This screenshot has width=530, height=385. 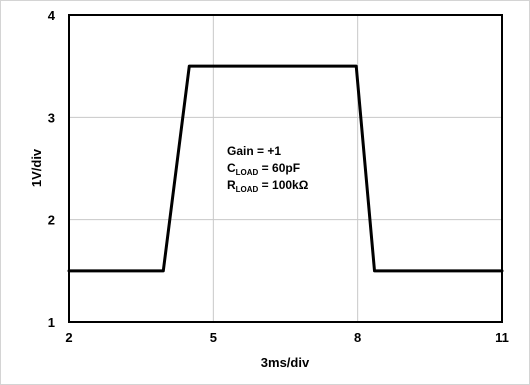 What do you see at coordinates (51, 220) in the screenshot?
I see `y-tick-label-1: 2` at bounding box center [51, 220].